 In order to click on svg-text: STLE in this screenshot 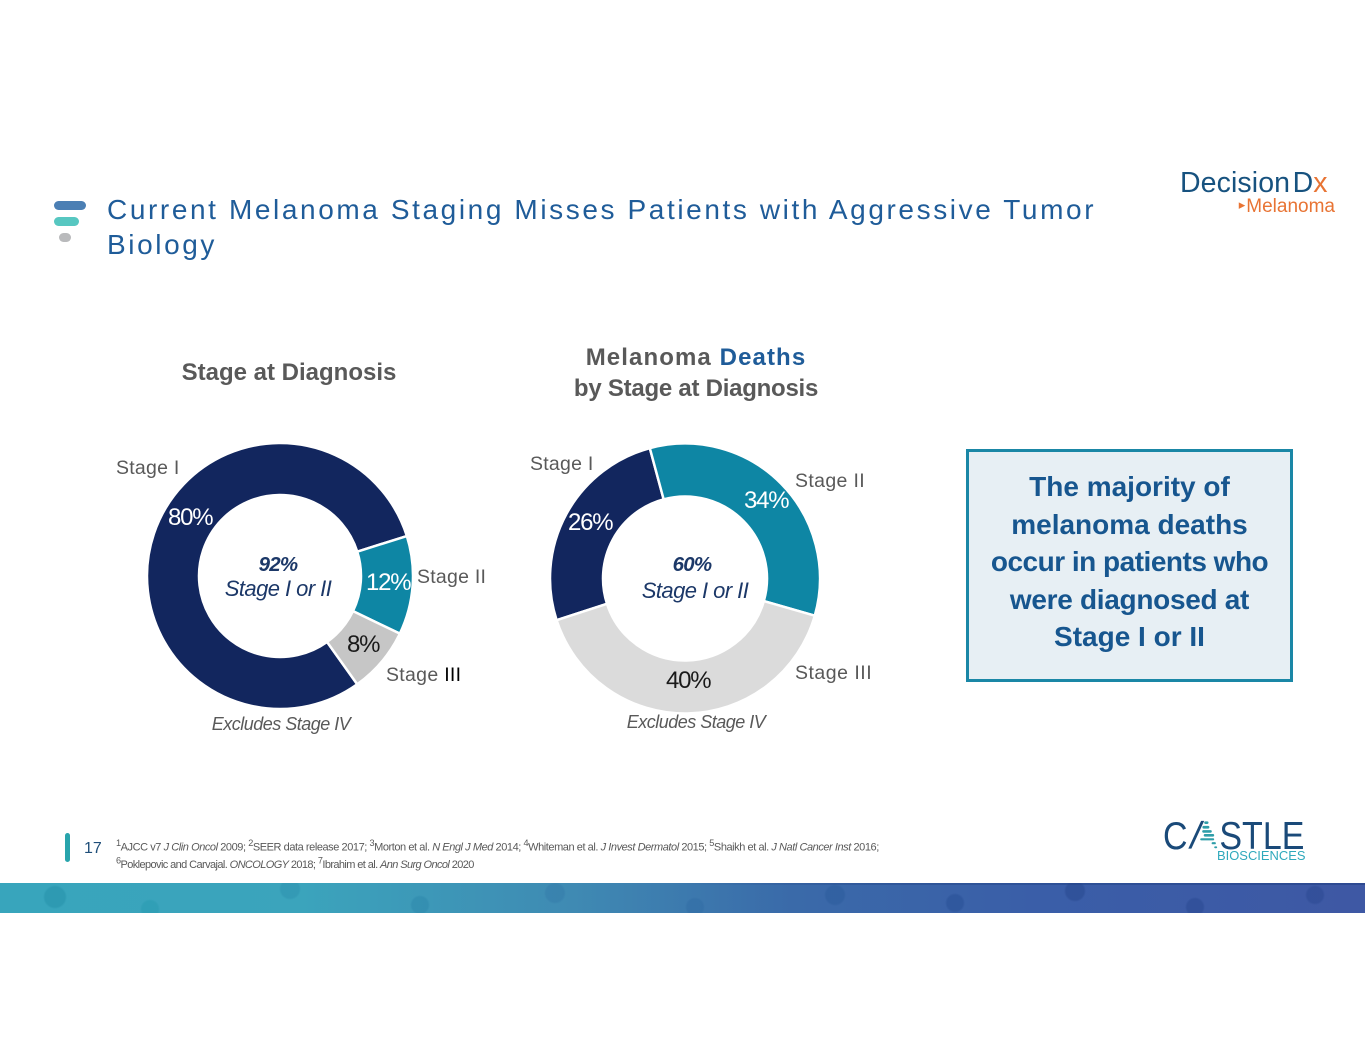, I will do `click(1261, 836)`.